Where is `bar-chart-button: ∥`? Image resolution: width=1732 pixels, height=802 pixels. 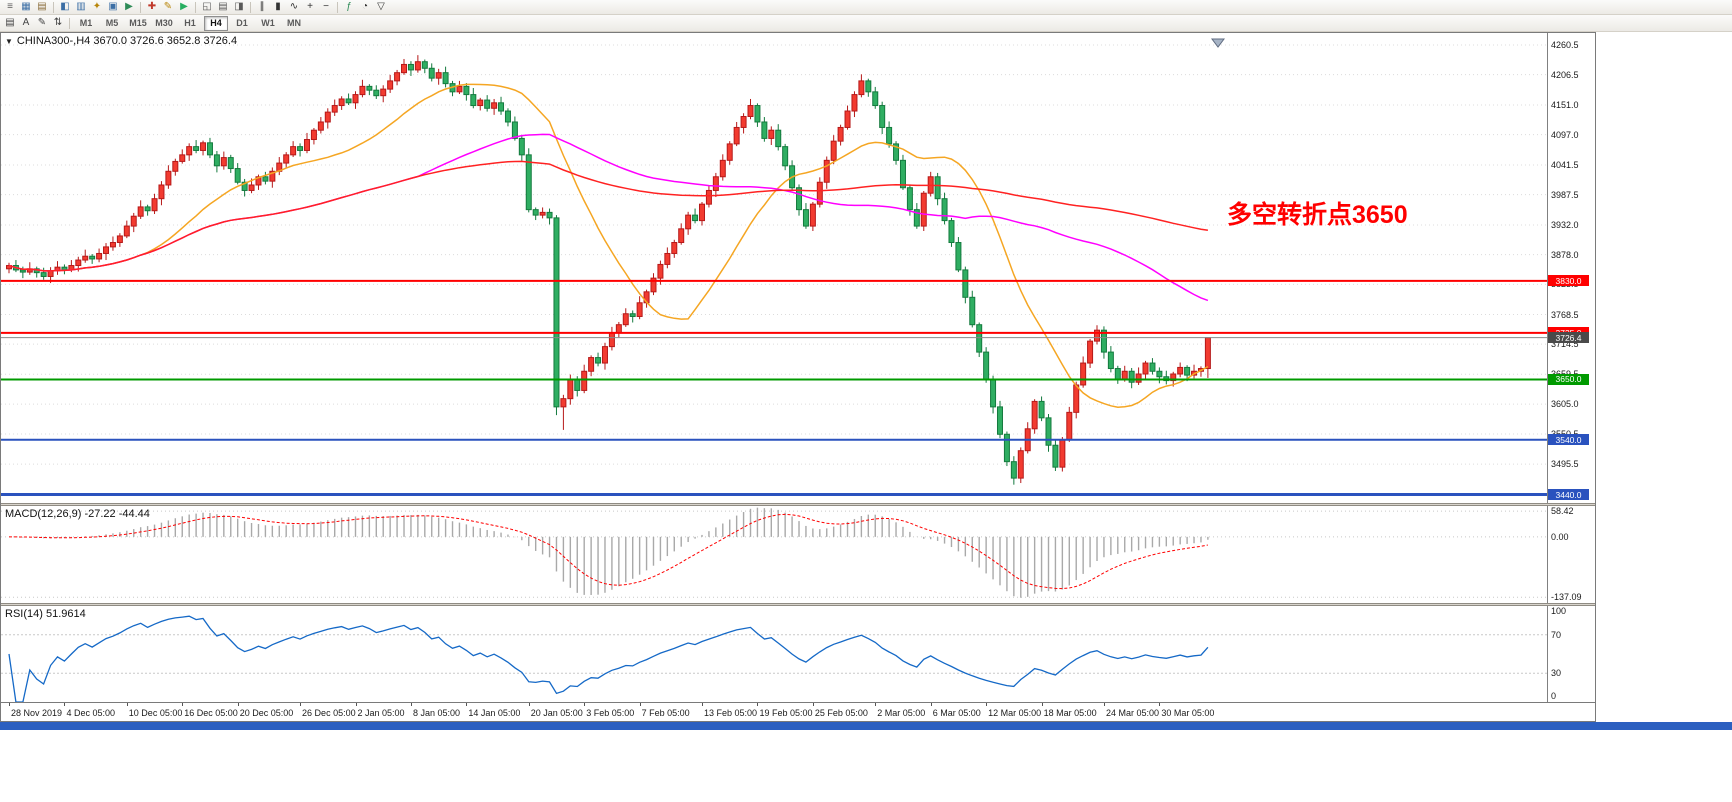
bar-chart-button: ∥ is located at coordinates (262, 7).